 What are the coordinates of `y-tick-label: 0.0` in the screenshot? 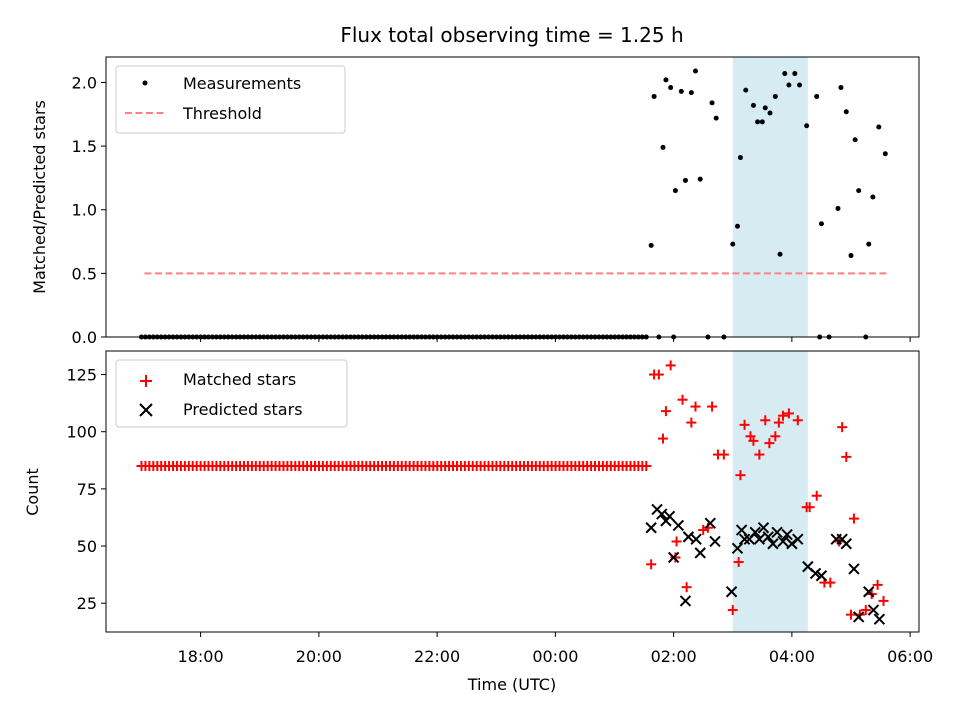 It's located at (84, 337).